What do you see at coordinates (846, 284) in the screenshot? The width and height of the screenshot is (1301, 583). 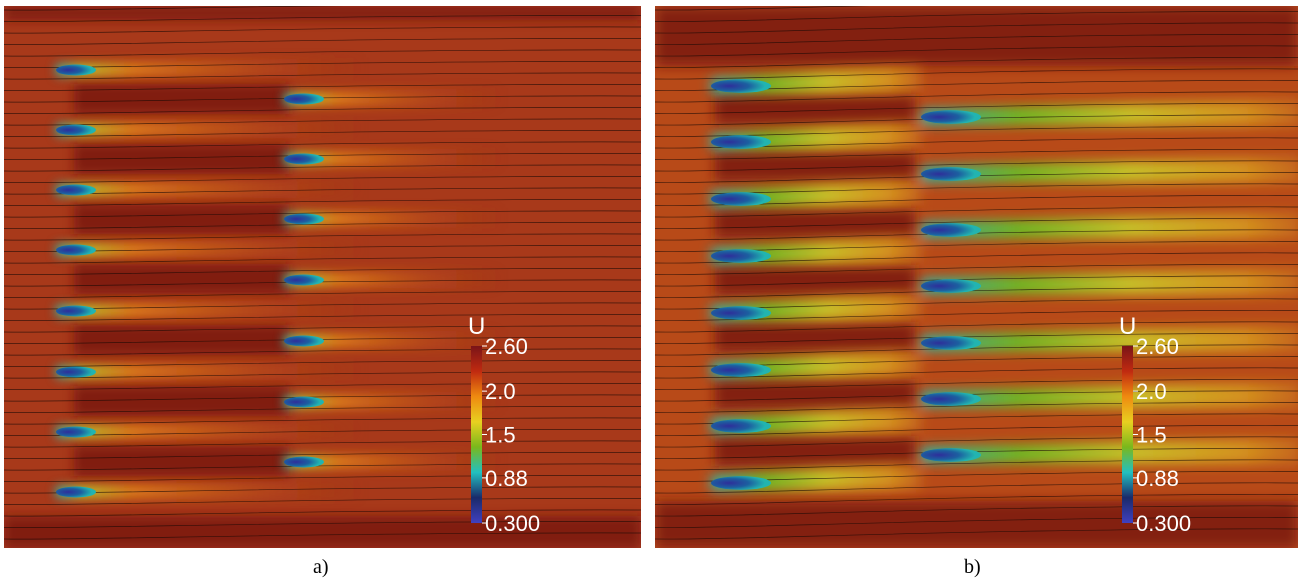 I see `turbine-cores` at bounding box center [846, 284].